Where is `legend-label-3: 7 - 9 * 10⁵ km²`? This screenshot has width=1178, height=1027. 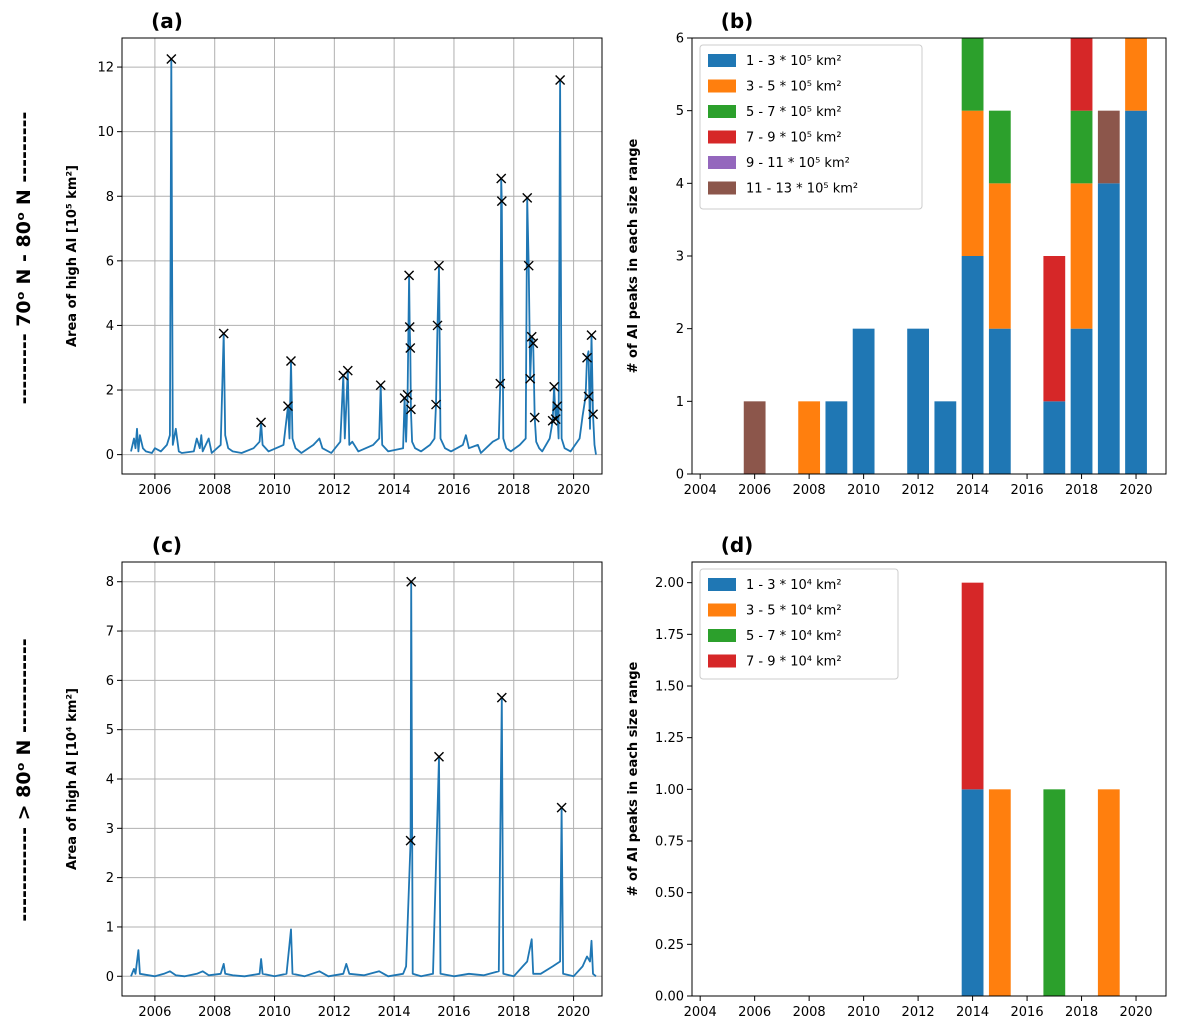
legend-label-3: 7 - 9 * 10⁵ km² is located at coordinates (794, 138).